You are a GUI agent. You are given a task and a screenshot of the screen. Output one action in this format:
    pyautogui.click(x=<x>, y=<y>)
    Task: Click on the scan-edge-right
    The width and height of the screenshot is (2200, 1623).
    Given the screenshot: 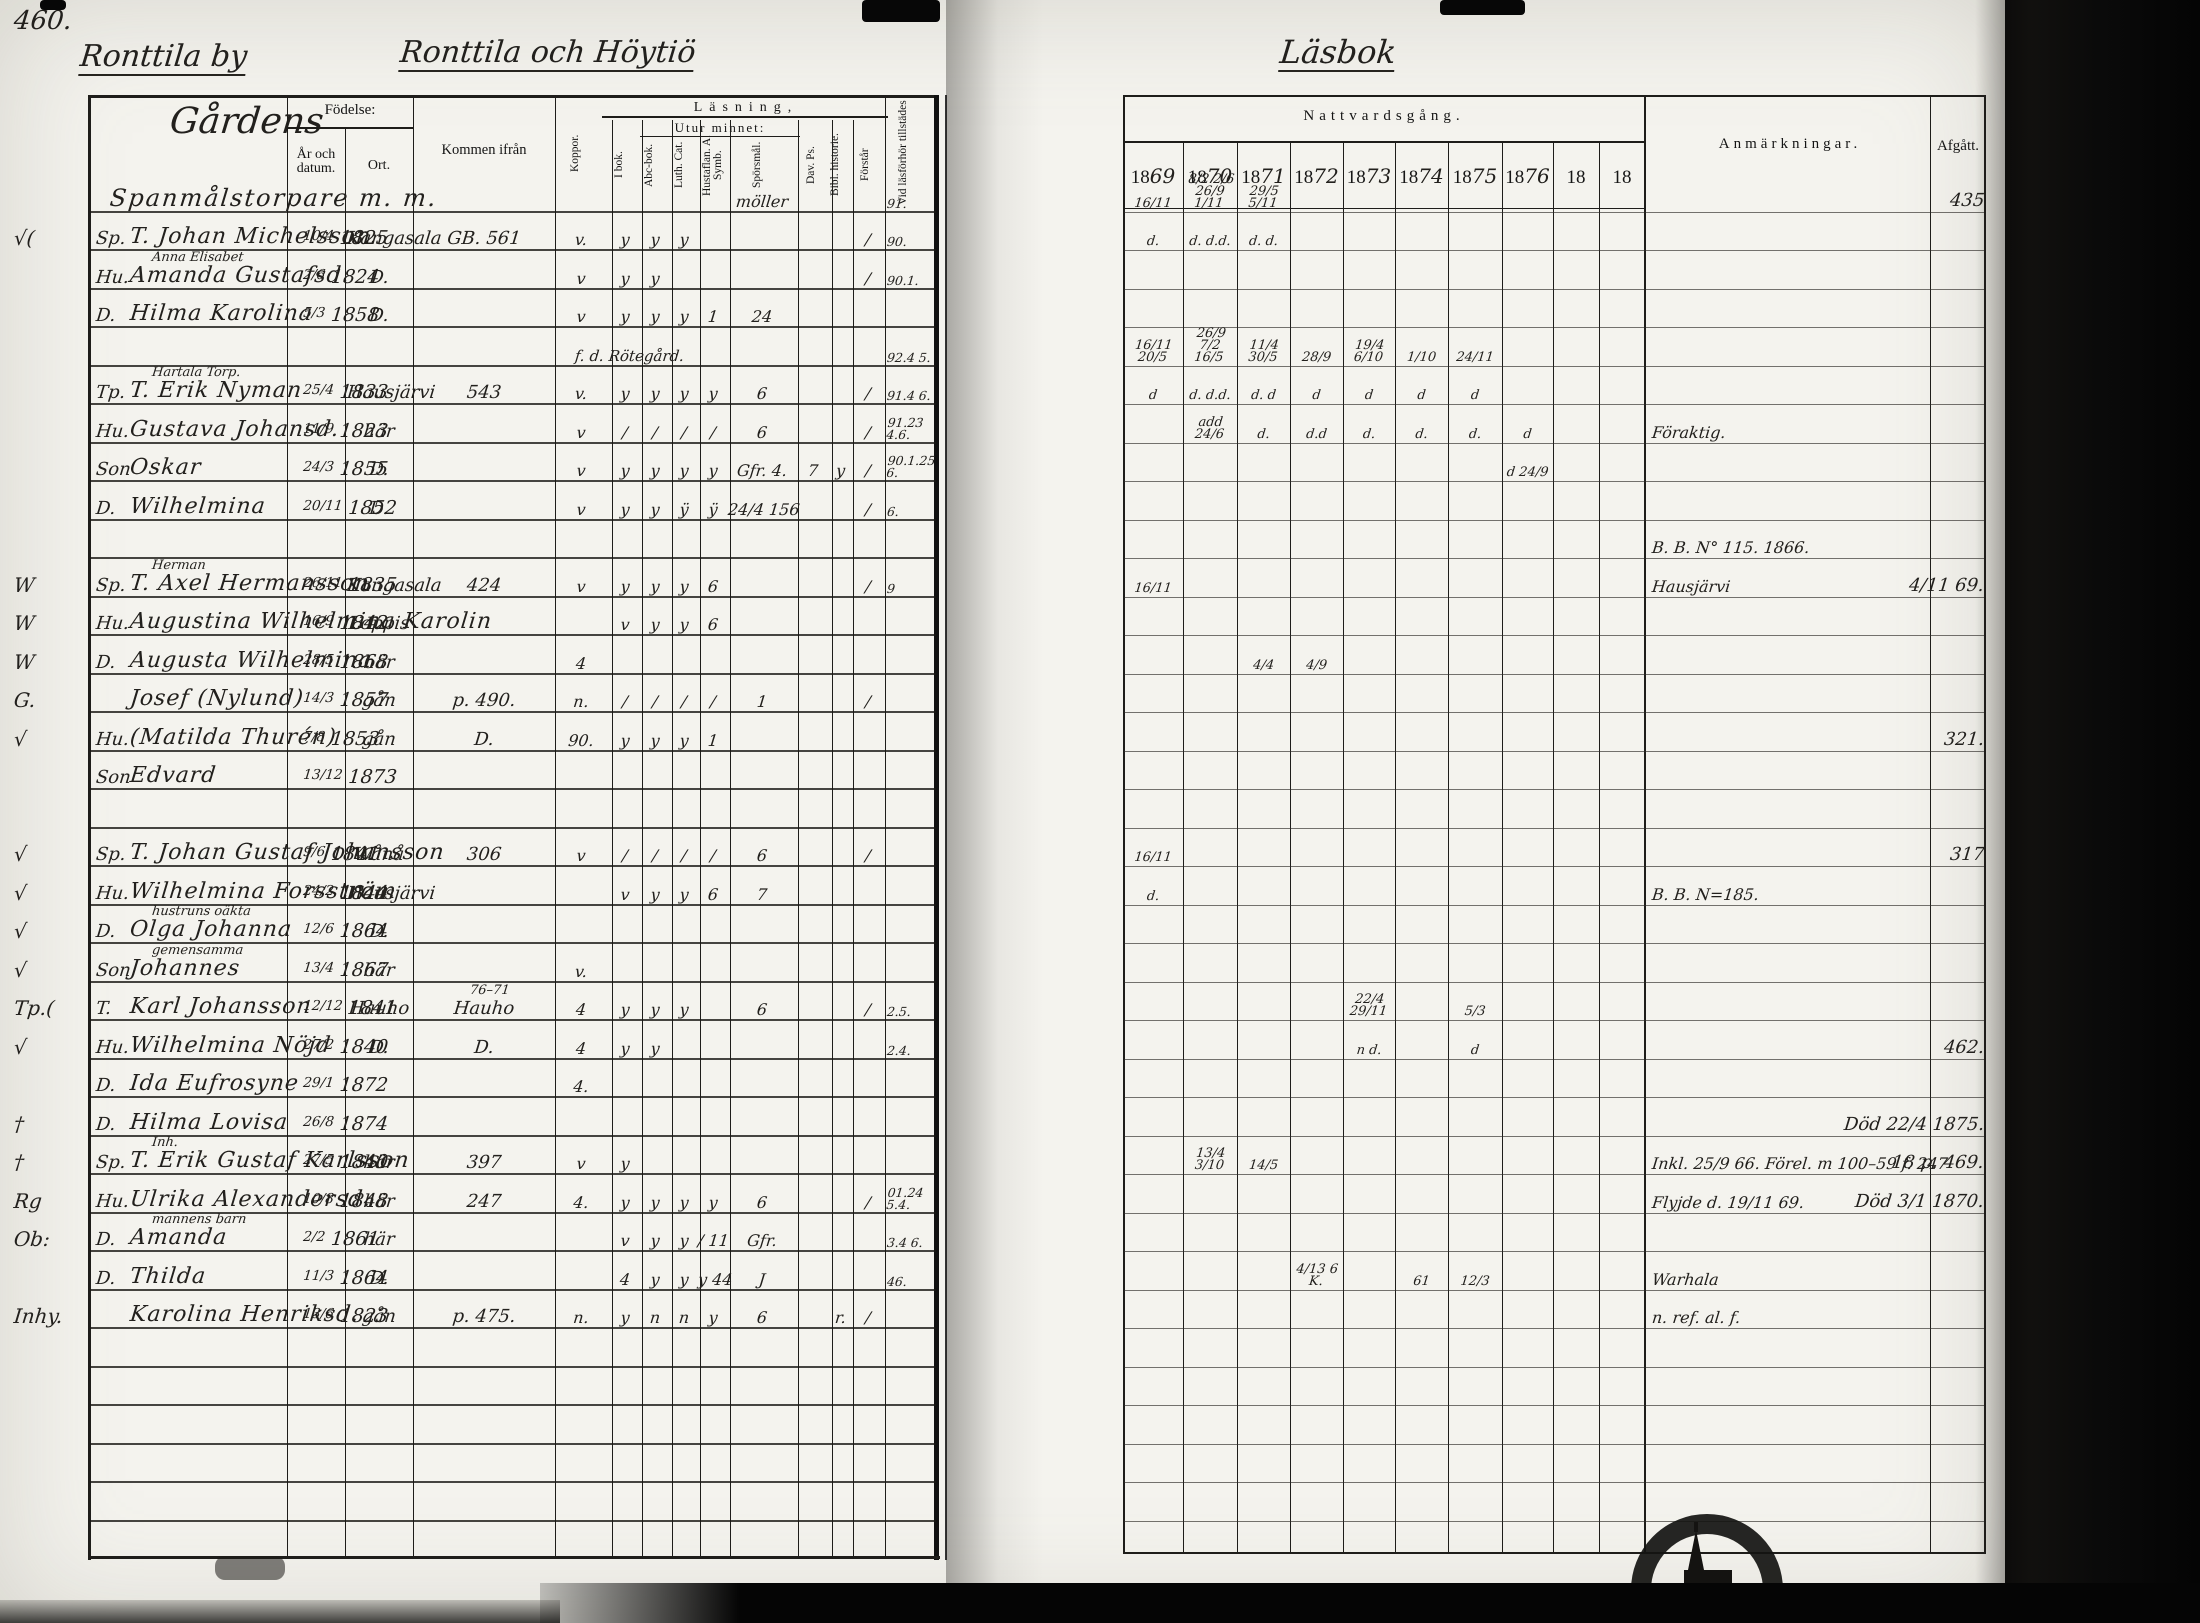 What is the action you would take?
    pyautogui.click(x=2087, y=811)
    